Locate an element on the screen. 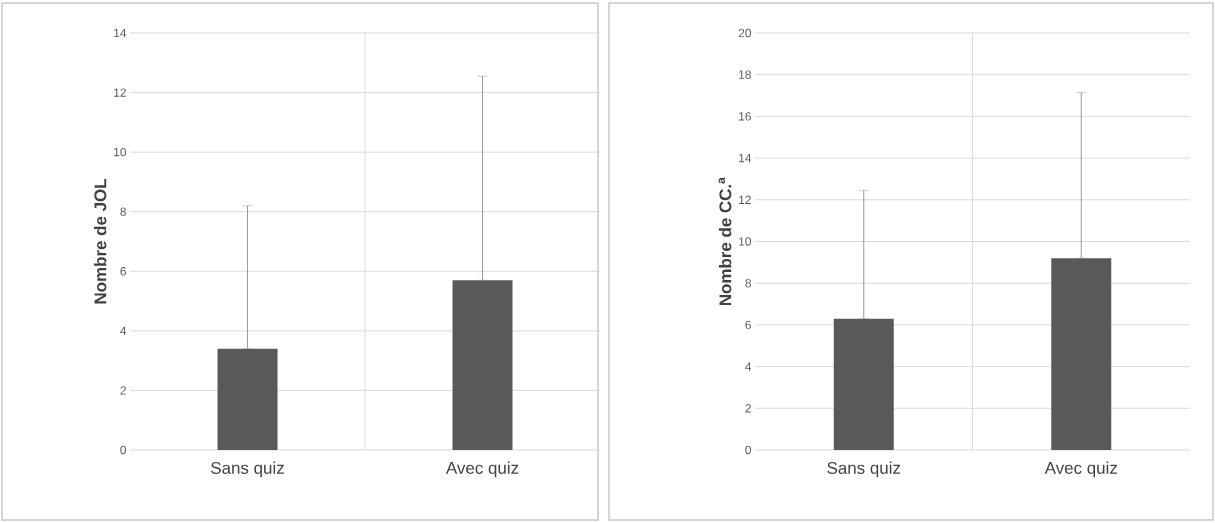 This screenshot has height=523, width=1215. y-axis-title: Nombre de JOL is located at coordinates (100, 241).